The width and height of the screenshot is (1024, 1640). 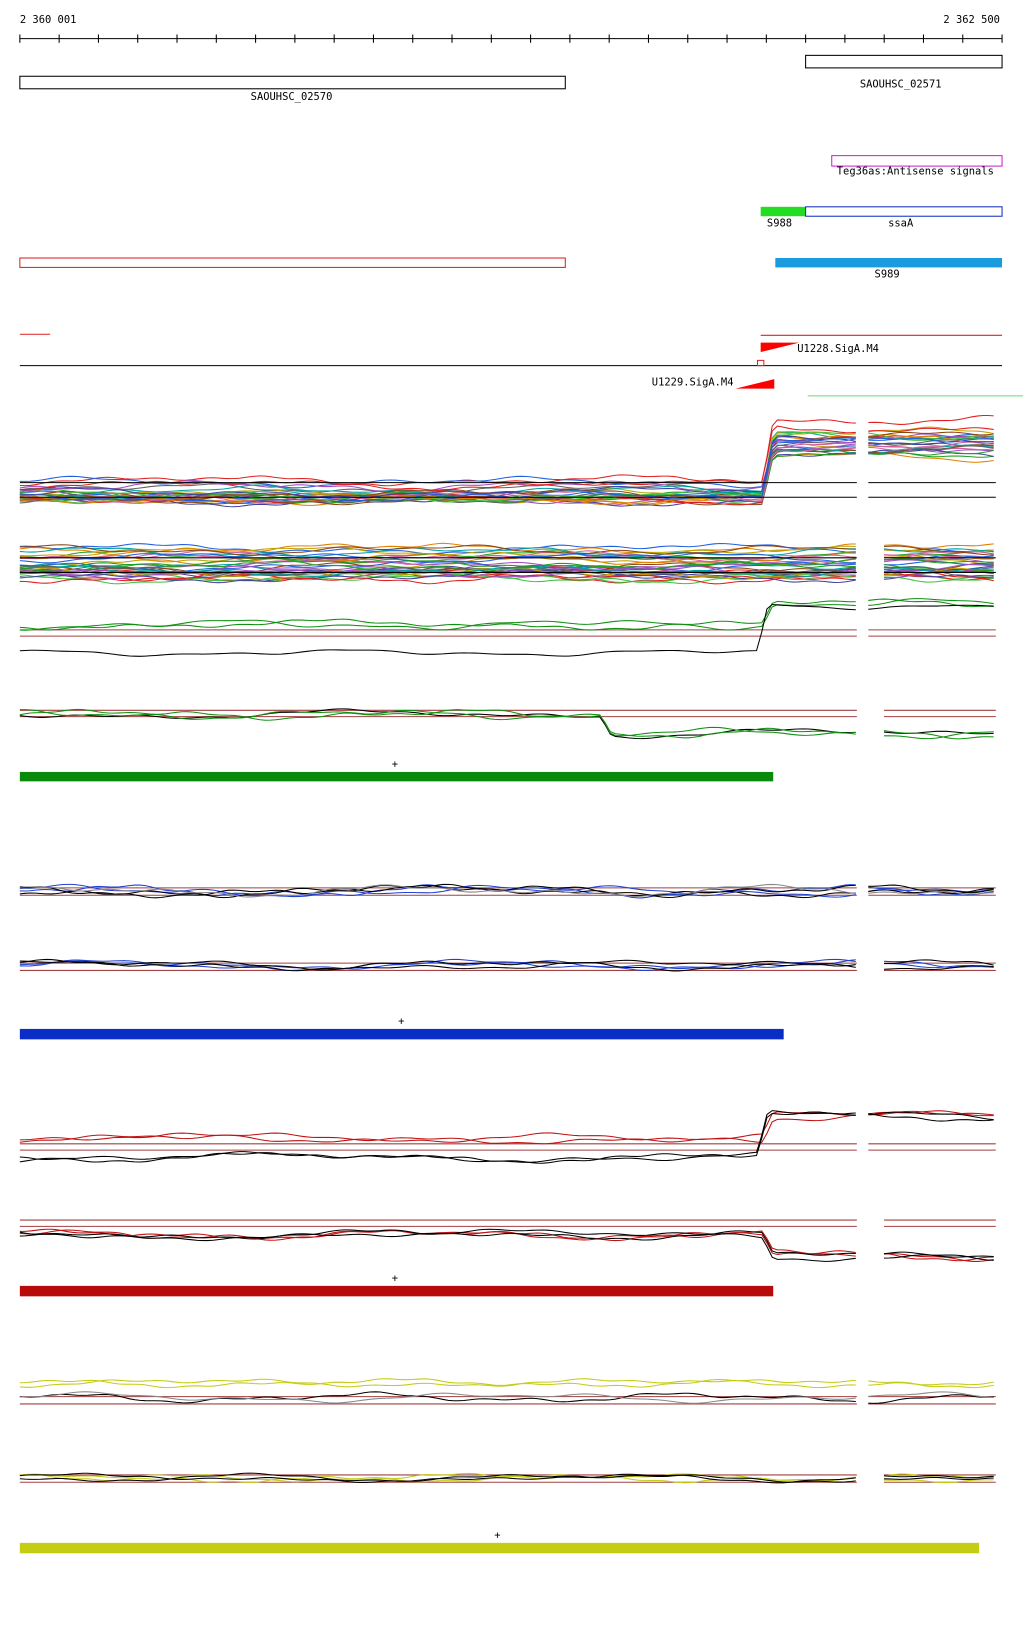 I want to click on s988-box, so click(x=783, y=211).